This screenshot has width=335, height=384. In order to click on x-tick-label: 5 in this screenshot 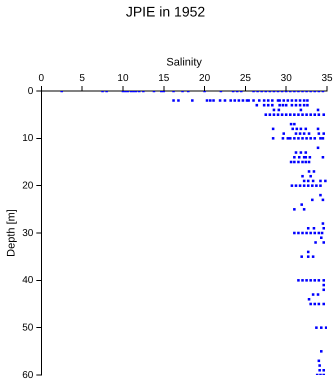, I will do `click(82, 78)`.